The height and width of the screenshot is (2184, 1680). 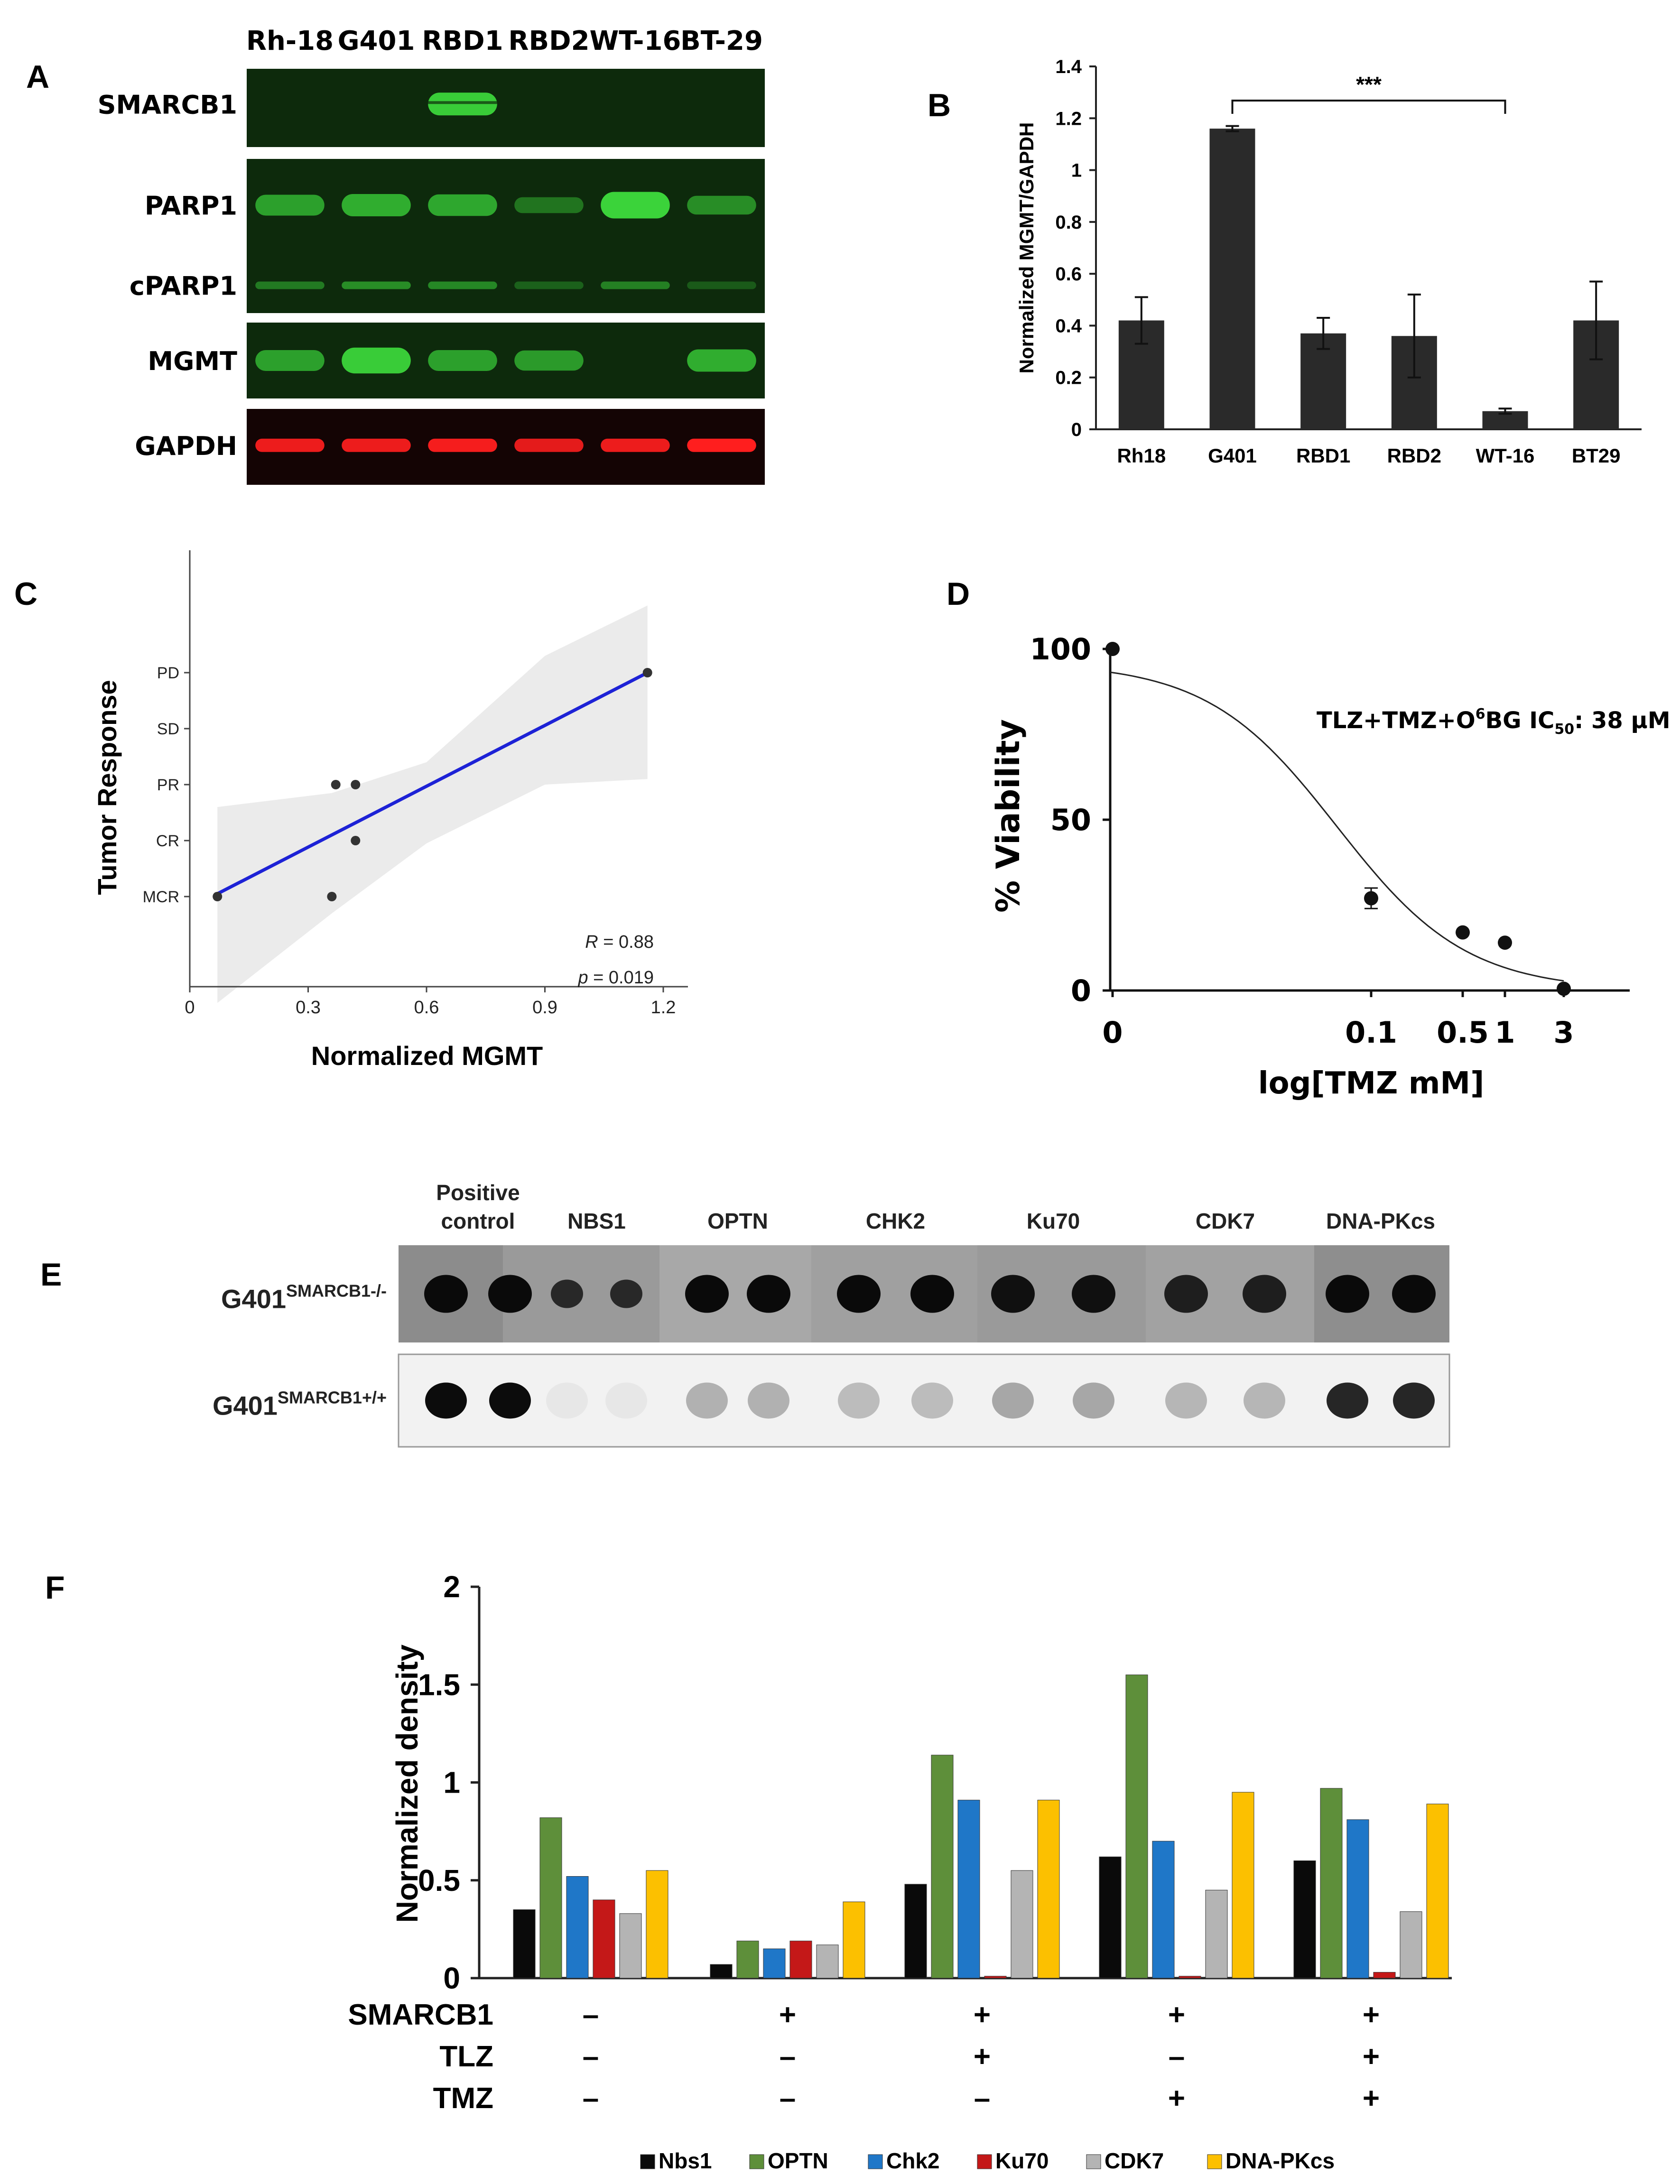 I want to click on row-label-sup: SMARCB1-/-, so click(x=336, y=1291).